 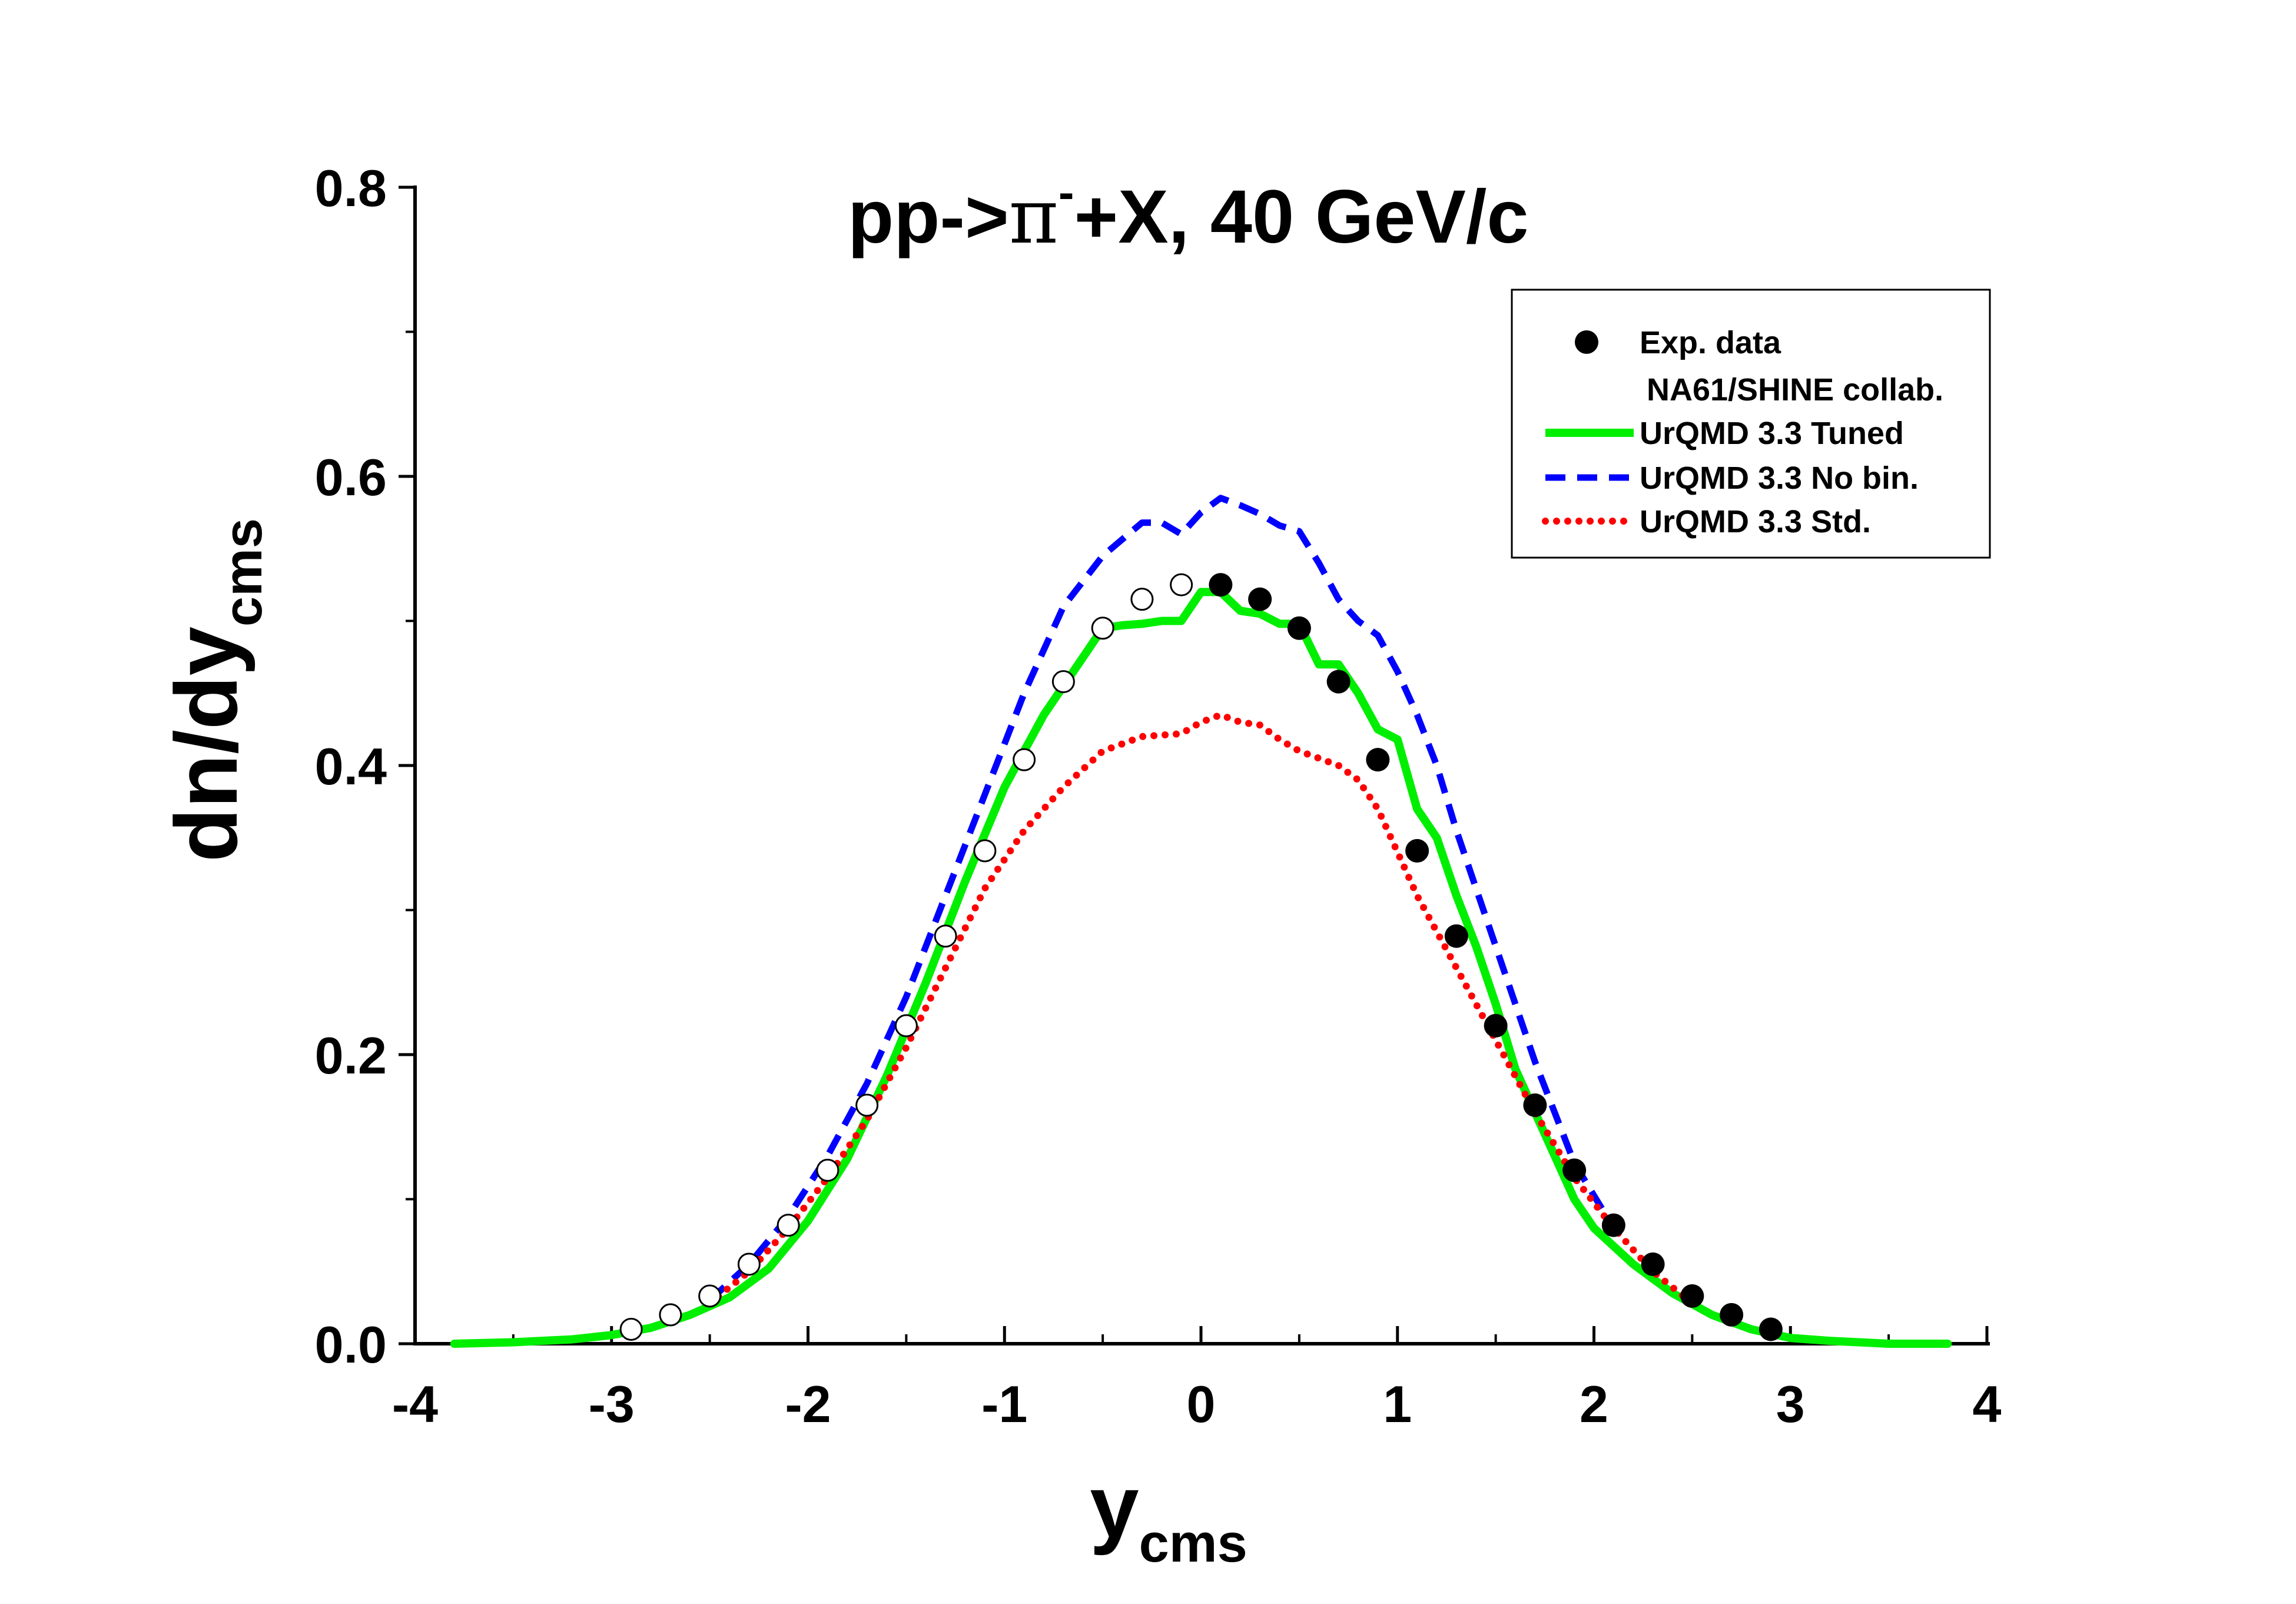 What do you see at coordinates (351, 1345) in the screenshot?
I see `y-tick-label: 0.0` at bounding box center [351, 1345].